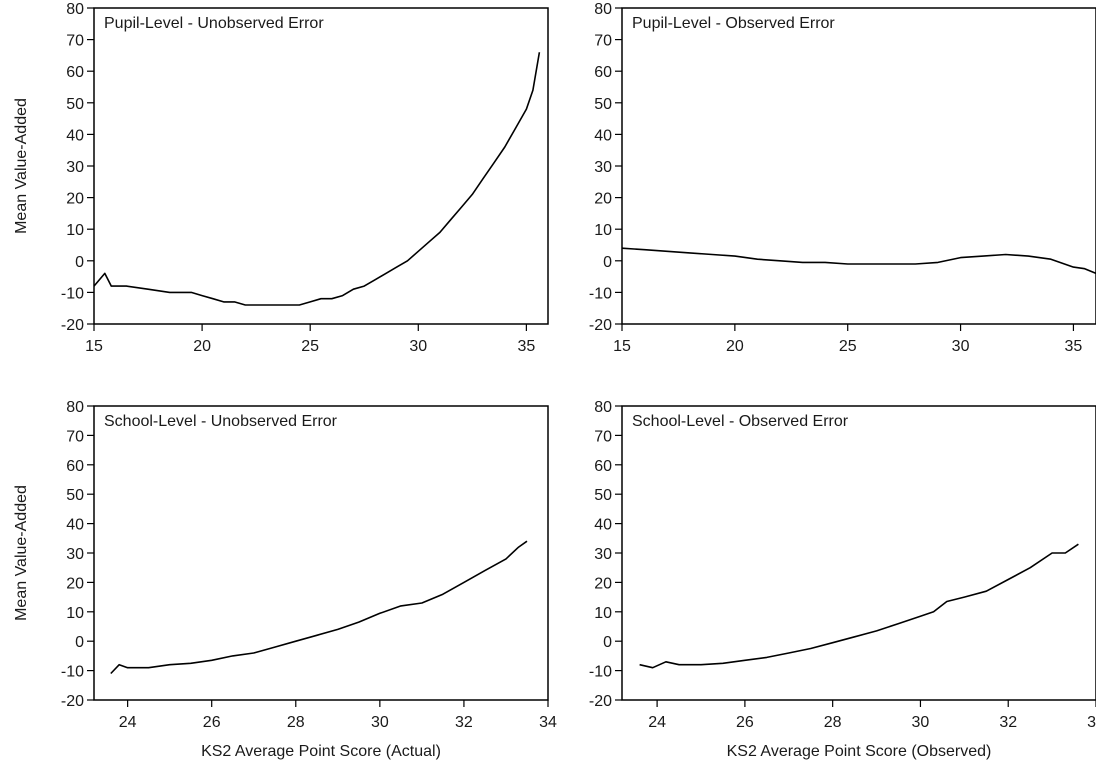 Image resolution: width=1096 pixels, height=766 pixels. What do you see at coordinates (733, 23) in the screenshot?
I see `panel-title: Pupil-Level - Observed Error` at bounding box center [733, 23].